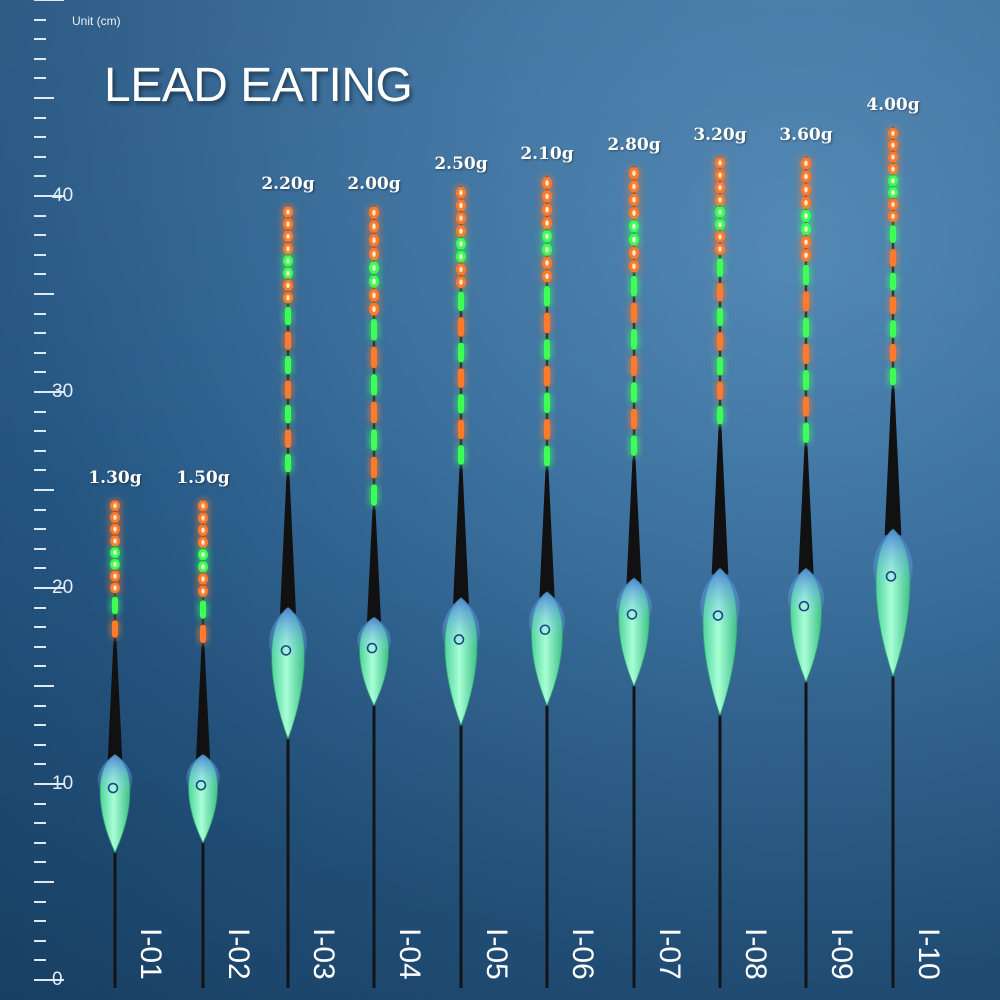 Image resolution: width=1000 pixels, height=1000 pixels. I want to click on float-code-label: I-09, so click(841, 954).